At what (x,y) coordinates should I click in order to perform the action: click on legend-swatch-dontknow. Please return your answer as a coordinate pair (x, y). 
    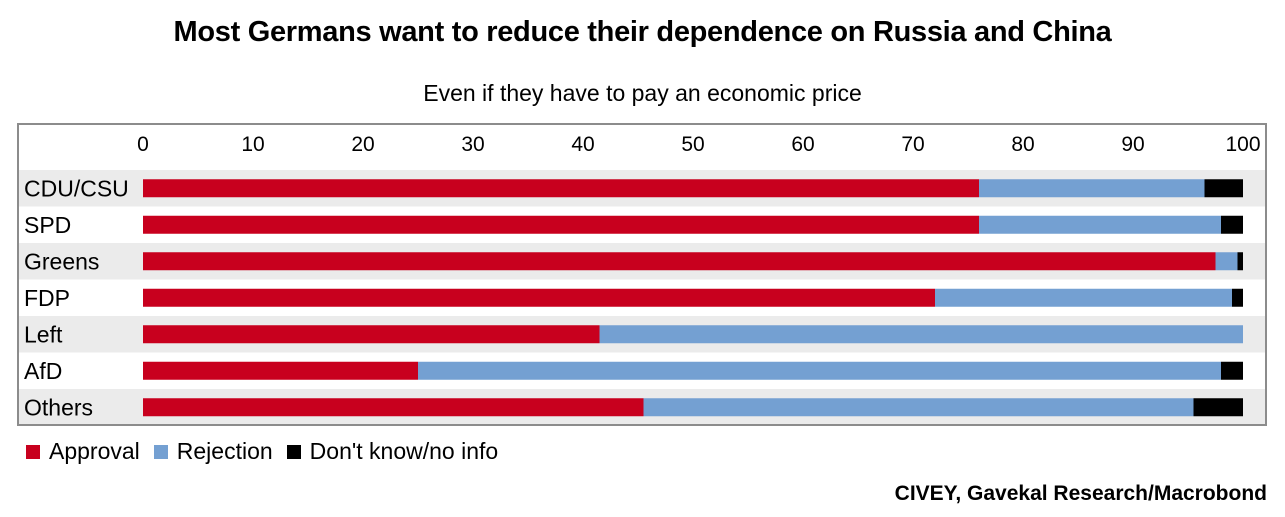
    Looking at the image, I should click on (293, 451).